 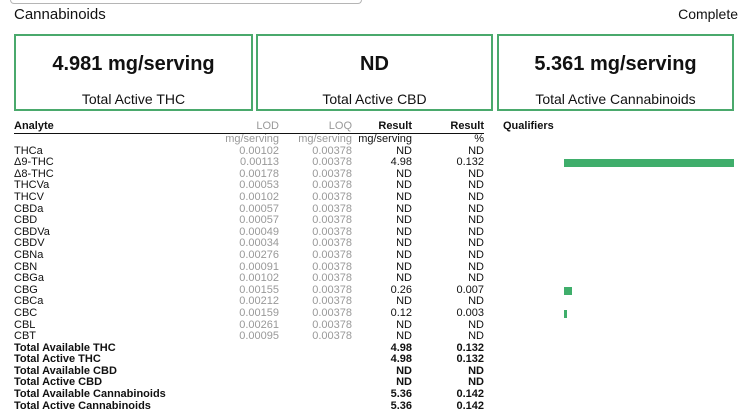 What do you see at coordinates (374, 313) in the screenshot?
I see `table-row: CBC 0.00159 0.00378 0.12 0.003` at bounding box center [374, 313].